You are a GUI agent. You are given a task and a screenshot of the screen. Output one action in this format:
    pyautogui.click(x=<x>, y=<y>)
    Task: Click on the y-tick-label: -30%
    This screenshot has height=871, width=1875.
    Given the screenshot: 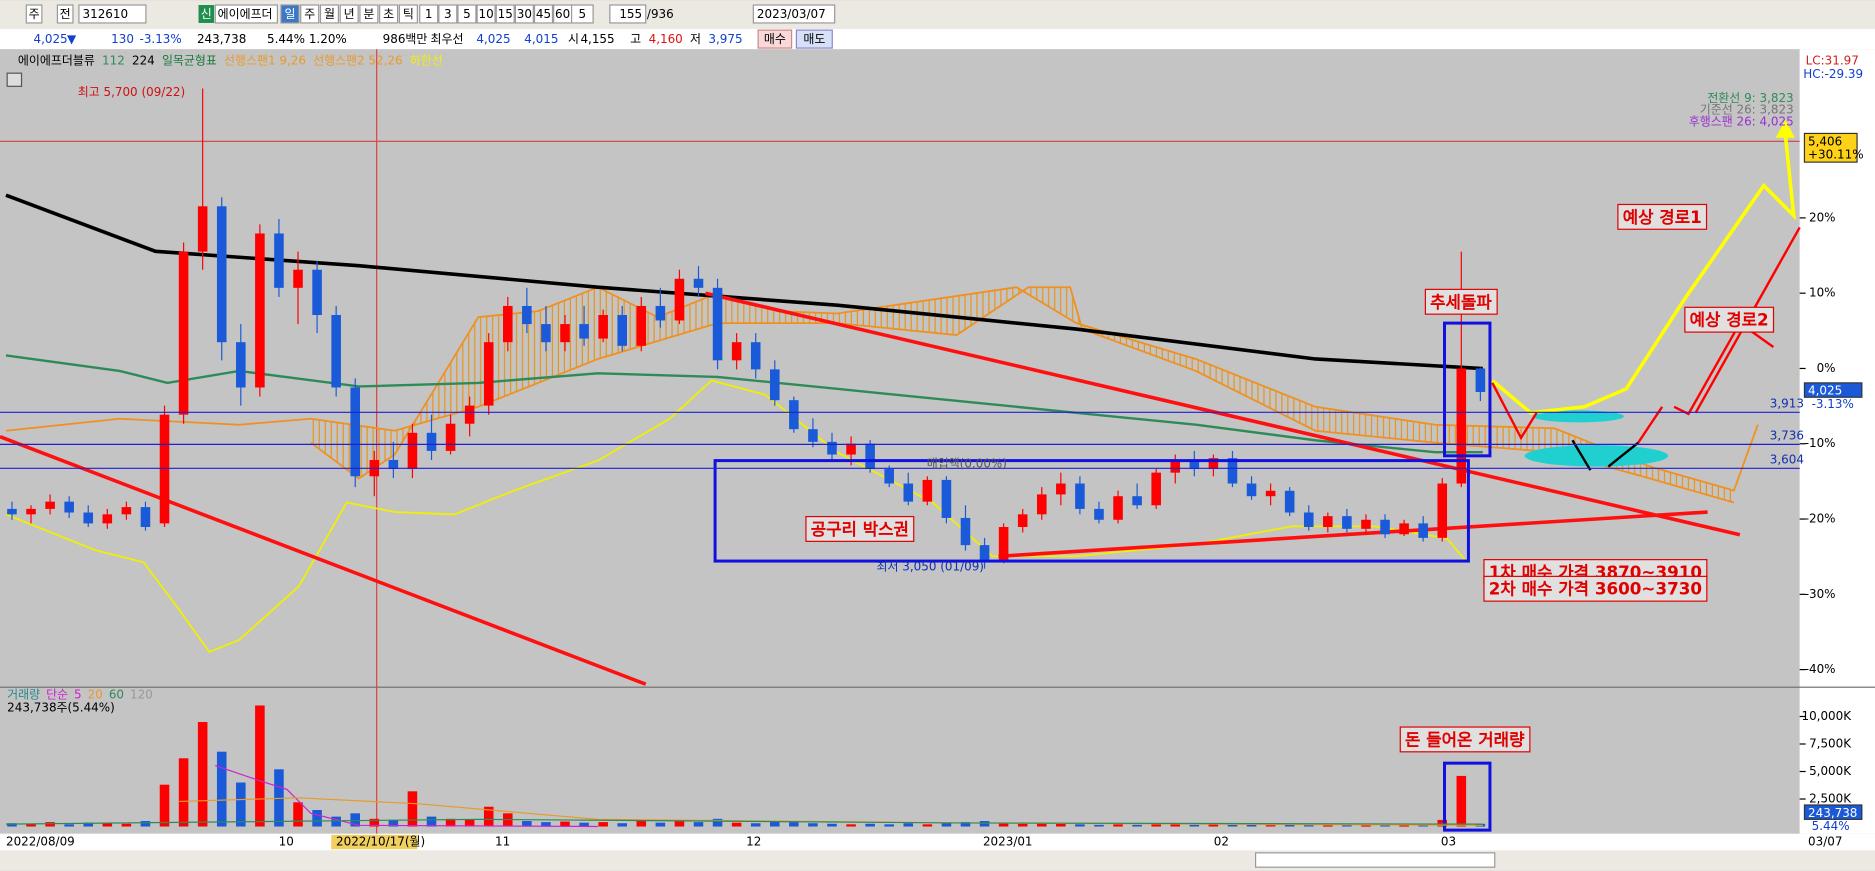 What is the action you would take?
    pyautogui.click(x=1820, y=594)
    